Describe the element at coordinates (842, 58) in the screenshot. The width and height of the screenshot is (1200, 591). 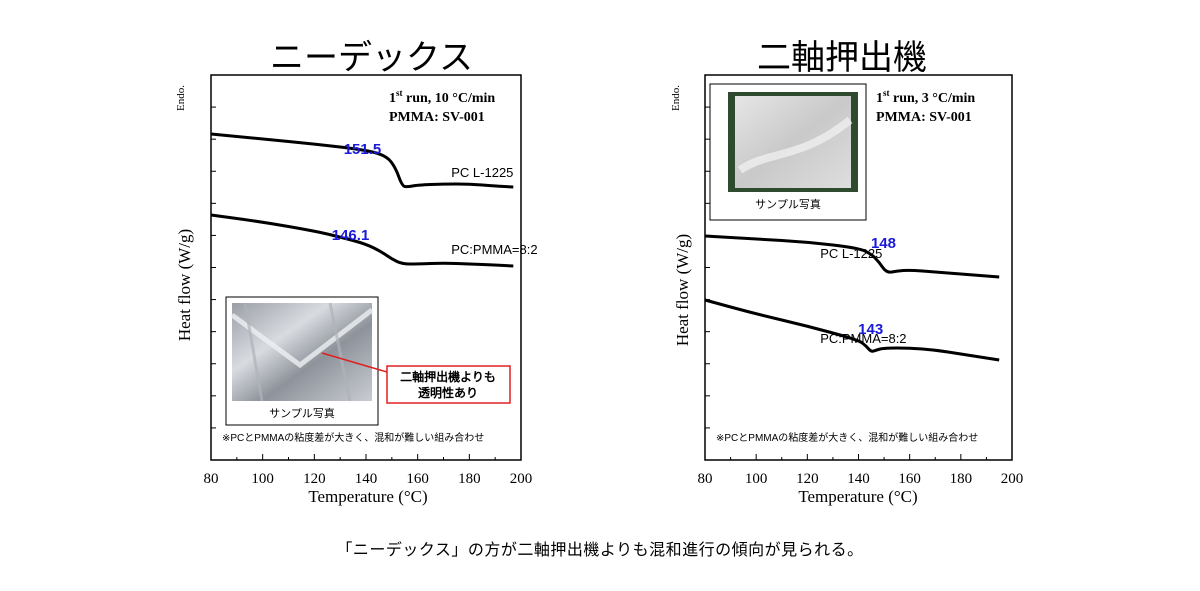
I see `panel-title-right: 二軸押出機` at that location.